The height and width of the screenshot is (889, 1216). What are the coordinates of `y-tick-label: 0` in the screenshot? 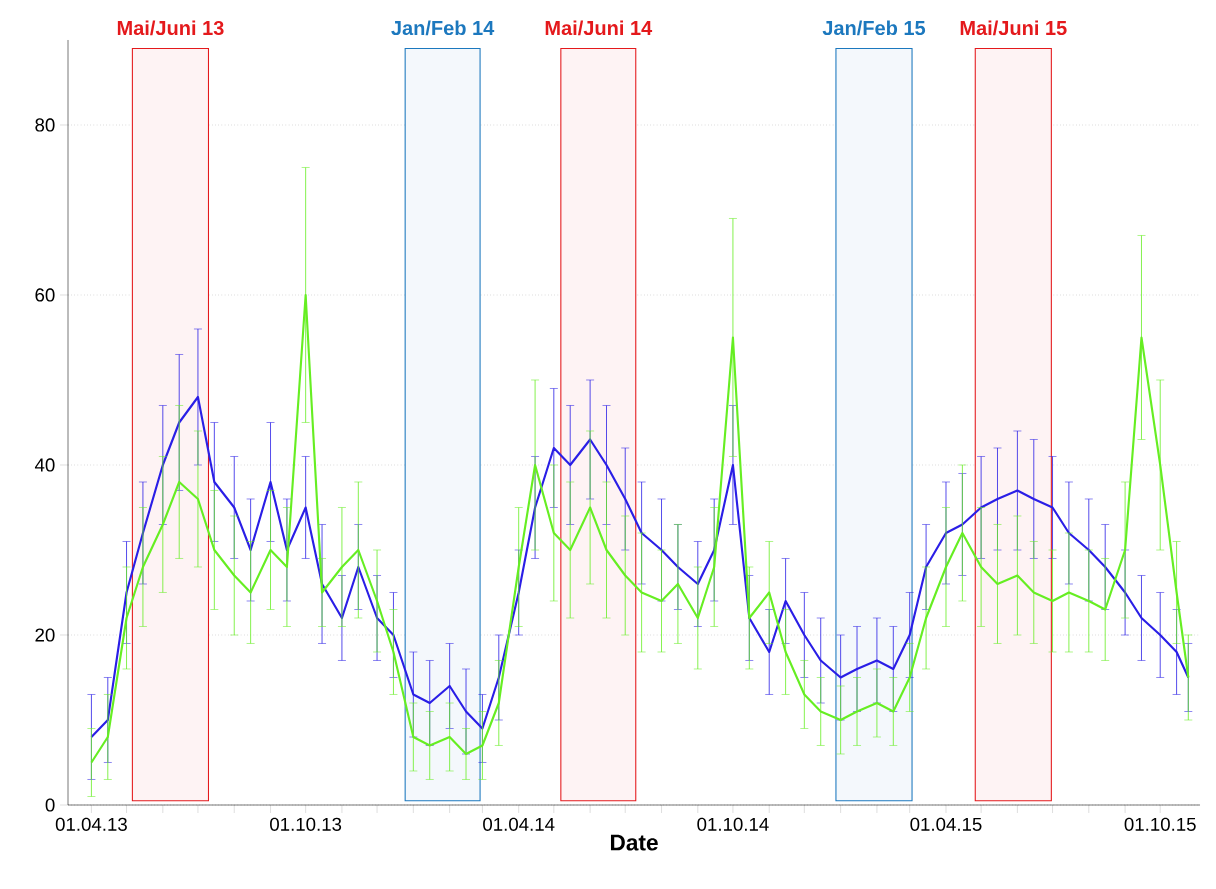 It's located at (50, 805).